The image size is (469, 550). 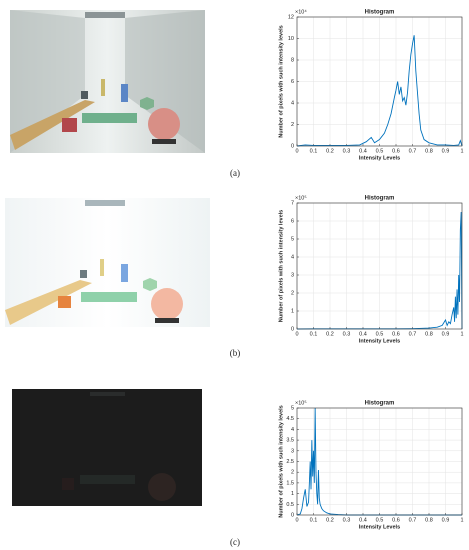 What do you see at coordinates (291, 17) in the screenshot?
I see `y-tick-label: 12` at bounding box center [291, 17].